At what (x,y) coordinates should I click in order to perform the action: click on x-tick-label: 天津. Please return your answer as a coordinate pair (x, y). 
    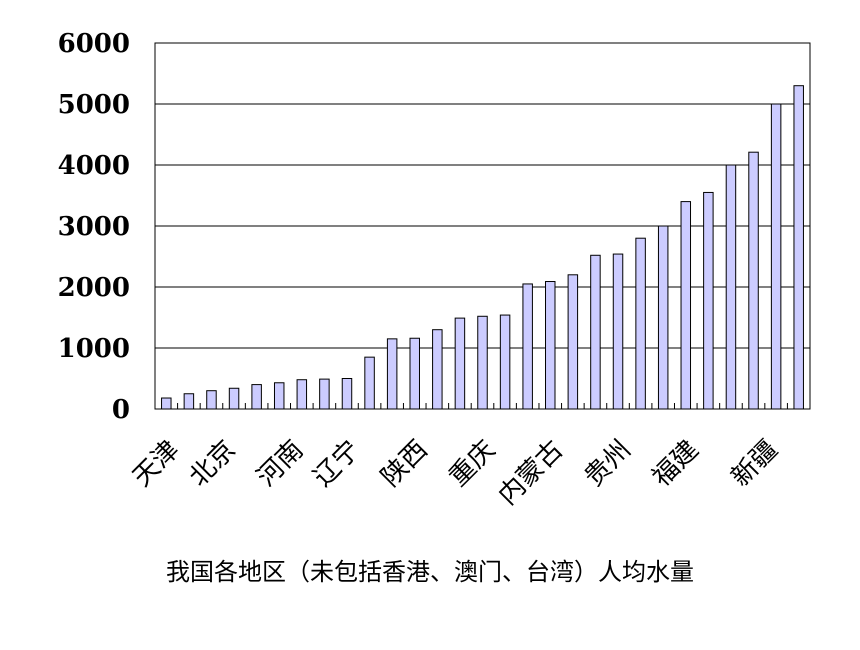
    Looking at the image, I should click on (156, 464).